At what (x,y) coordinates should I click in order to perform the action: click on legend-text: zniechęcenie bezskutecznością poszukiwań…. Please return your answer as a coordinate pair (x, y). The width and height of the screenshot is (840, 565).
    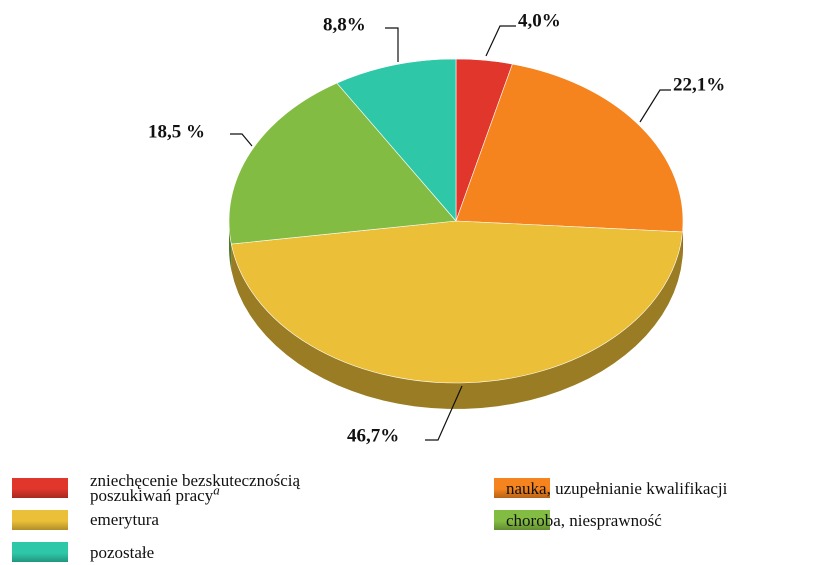
    Looking at the image, I should click on (195, 488).